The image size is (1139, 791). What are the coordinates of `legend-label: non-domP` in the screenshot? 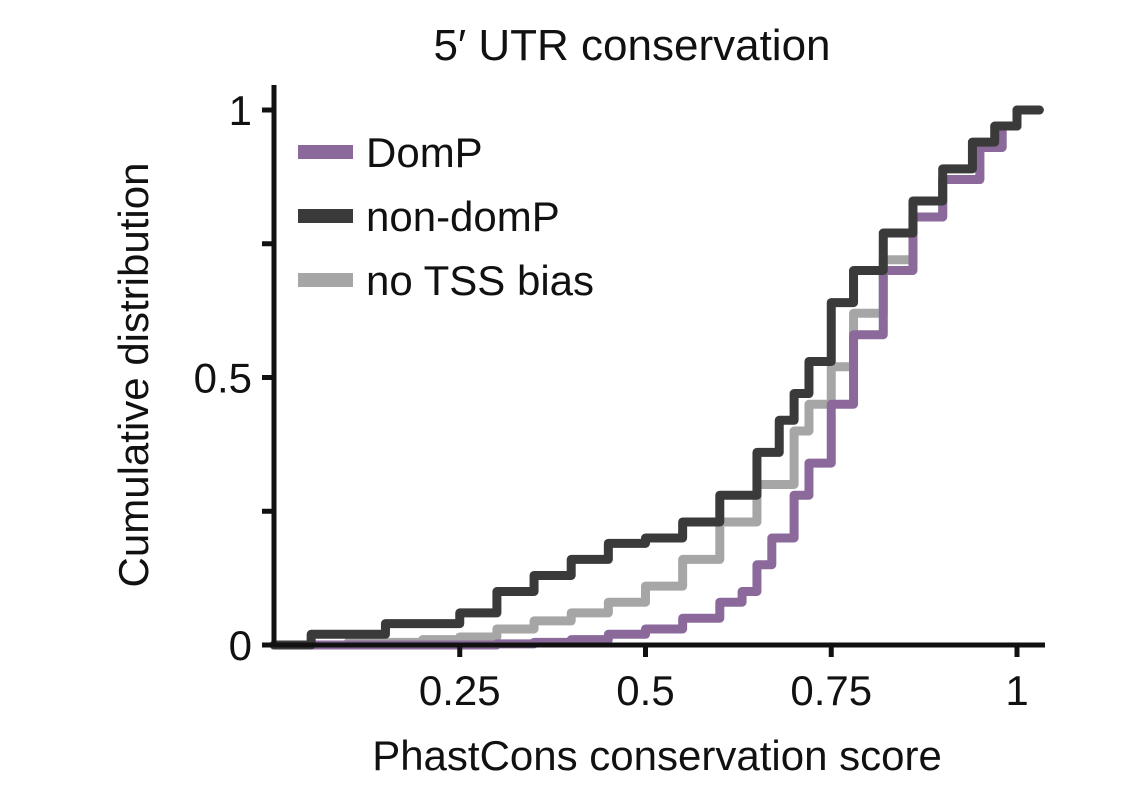 It's located at (463, 216).